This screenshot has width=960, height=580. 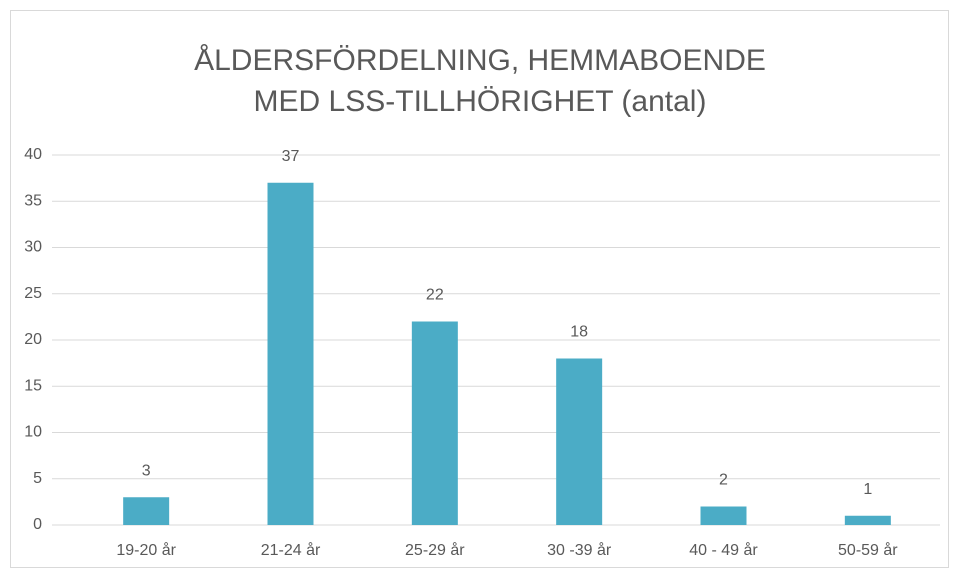 I want to click on x-tick-label: 19-20 år, so click(x=146, y=550).